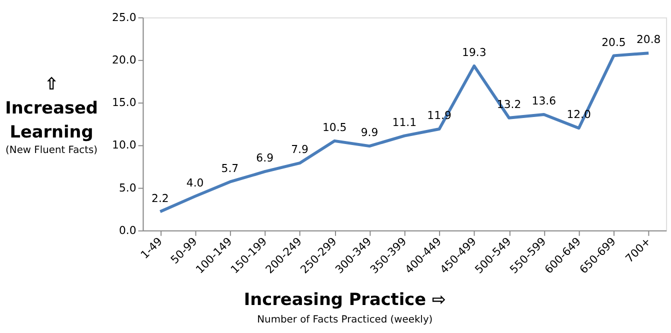 The image size is (671, 333). I want to click on y-tick-label: 25.0, so click(124, 17).